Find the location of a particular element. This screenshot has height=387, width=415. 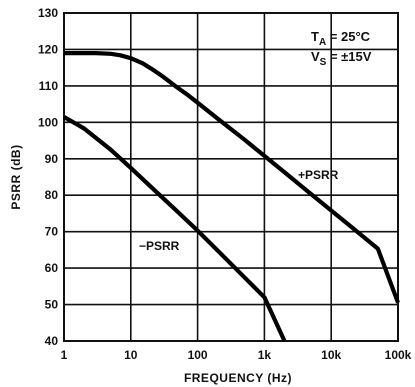

condition-temperature: TA = 25°C is located at coordinates (341, 38).